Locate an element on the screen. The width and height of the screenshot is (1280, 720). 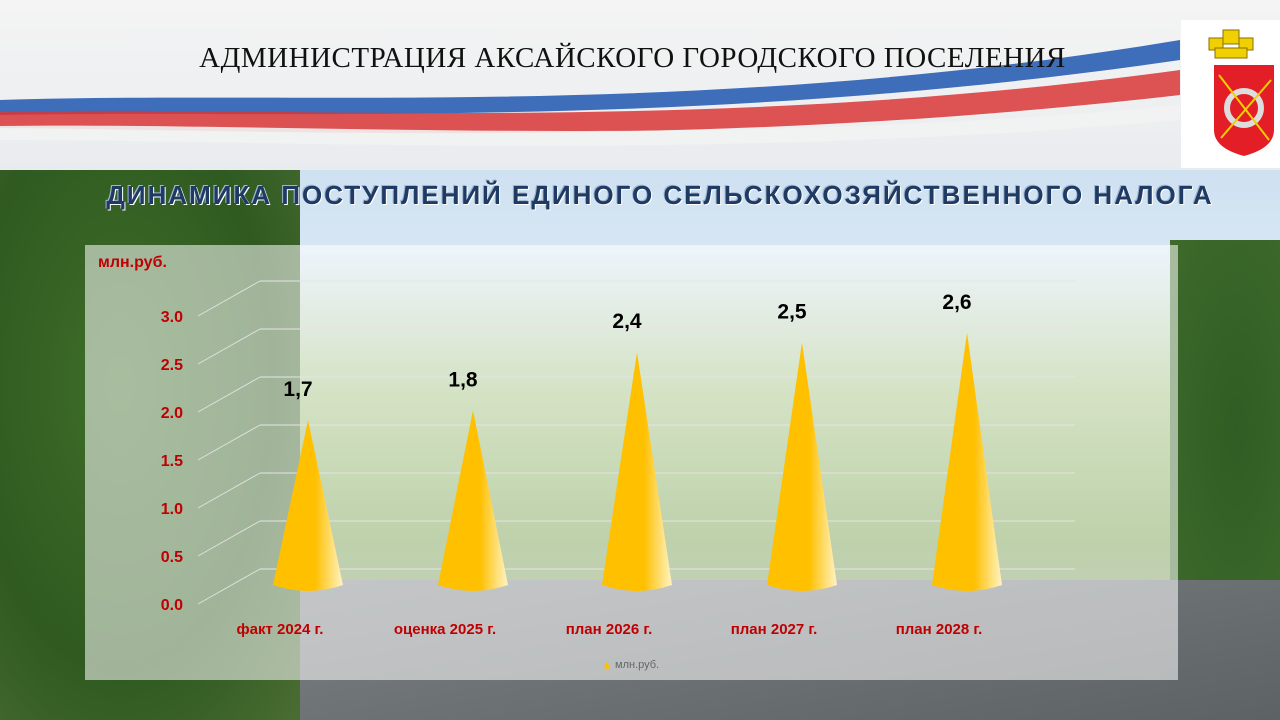
x-tick-label: план 2026 г. is located at coordinates (609, 629).